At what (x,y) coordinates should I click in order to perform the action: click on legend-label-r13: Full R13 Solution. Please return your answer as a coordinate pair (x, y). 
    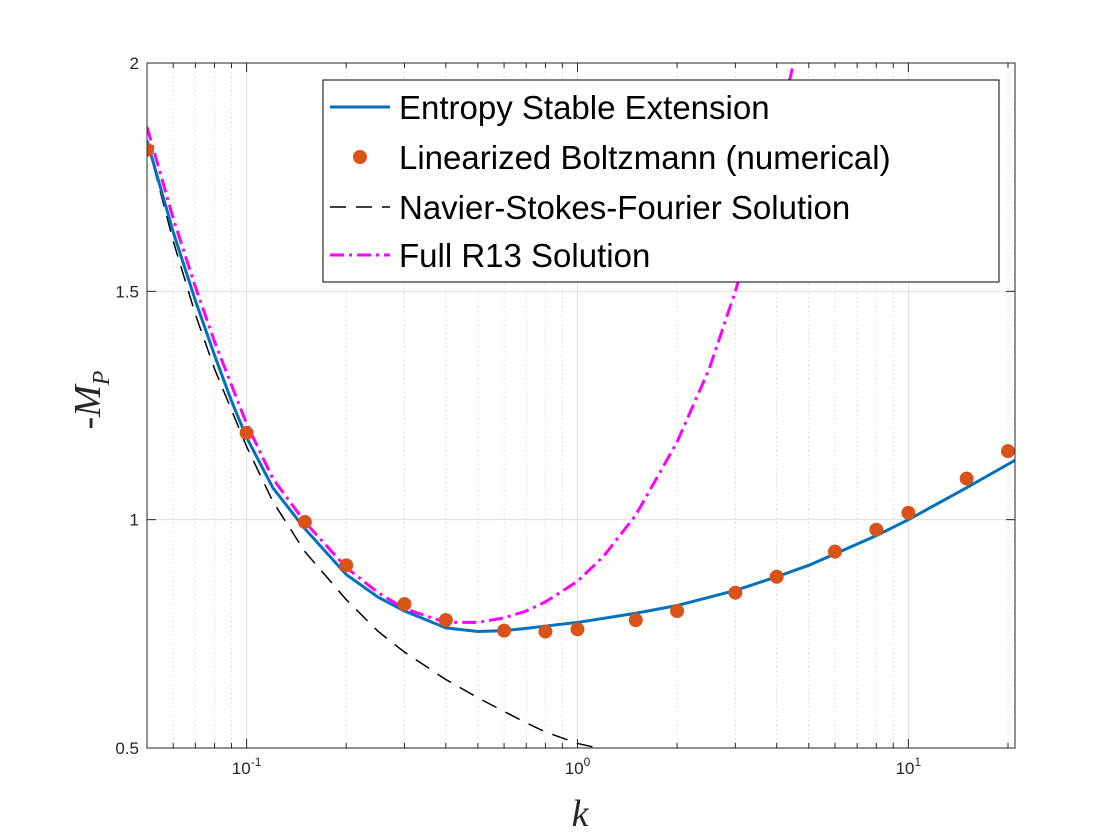
    Looking at the image, I should click on (524, 255).